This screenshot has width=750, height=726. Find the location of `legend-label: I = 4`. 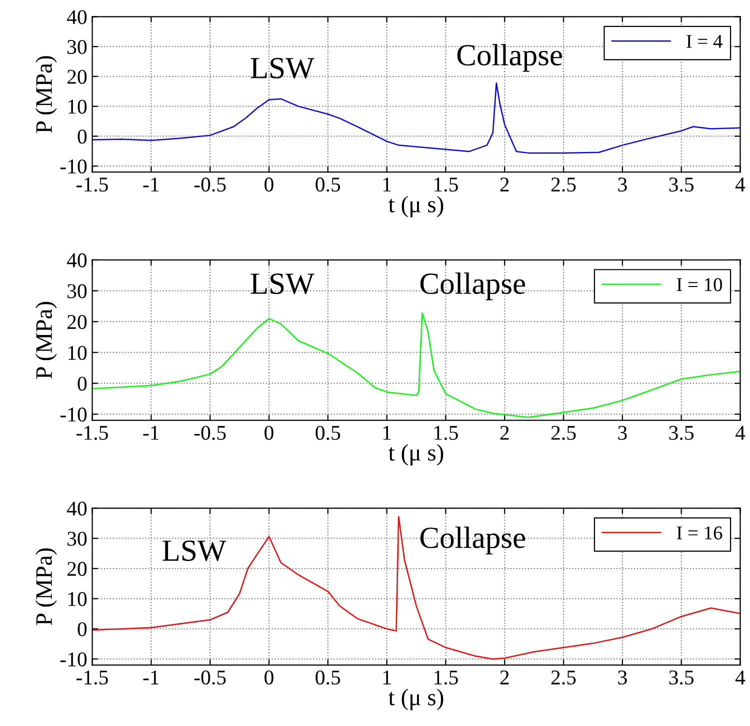

legend-label: I = 4 is located at coordinates (704, 41).